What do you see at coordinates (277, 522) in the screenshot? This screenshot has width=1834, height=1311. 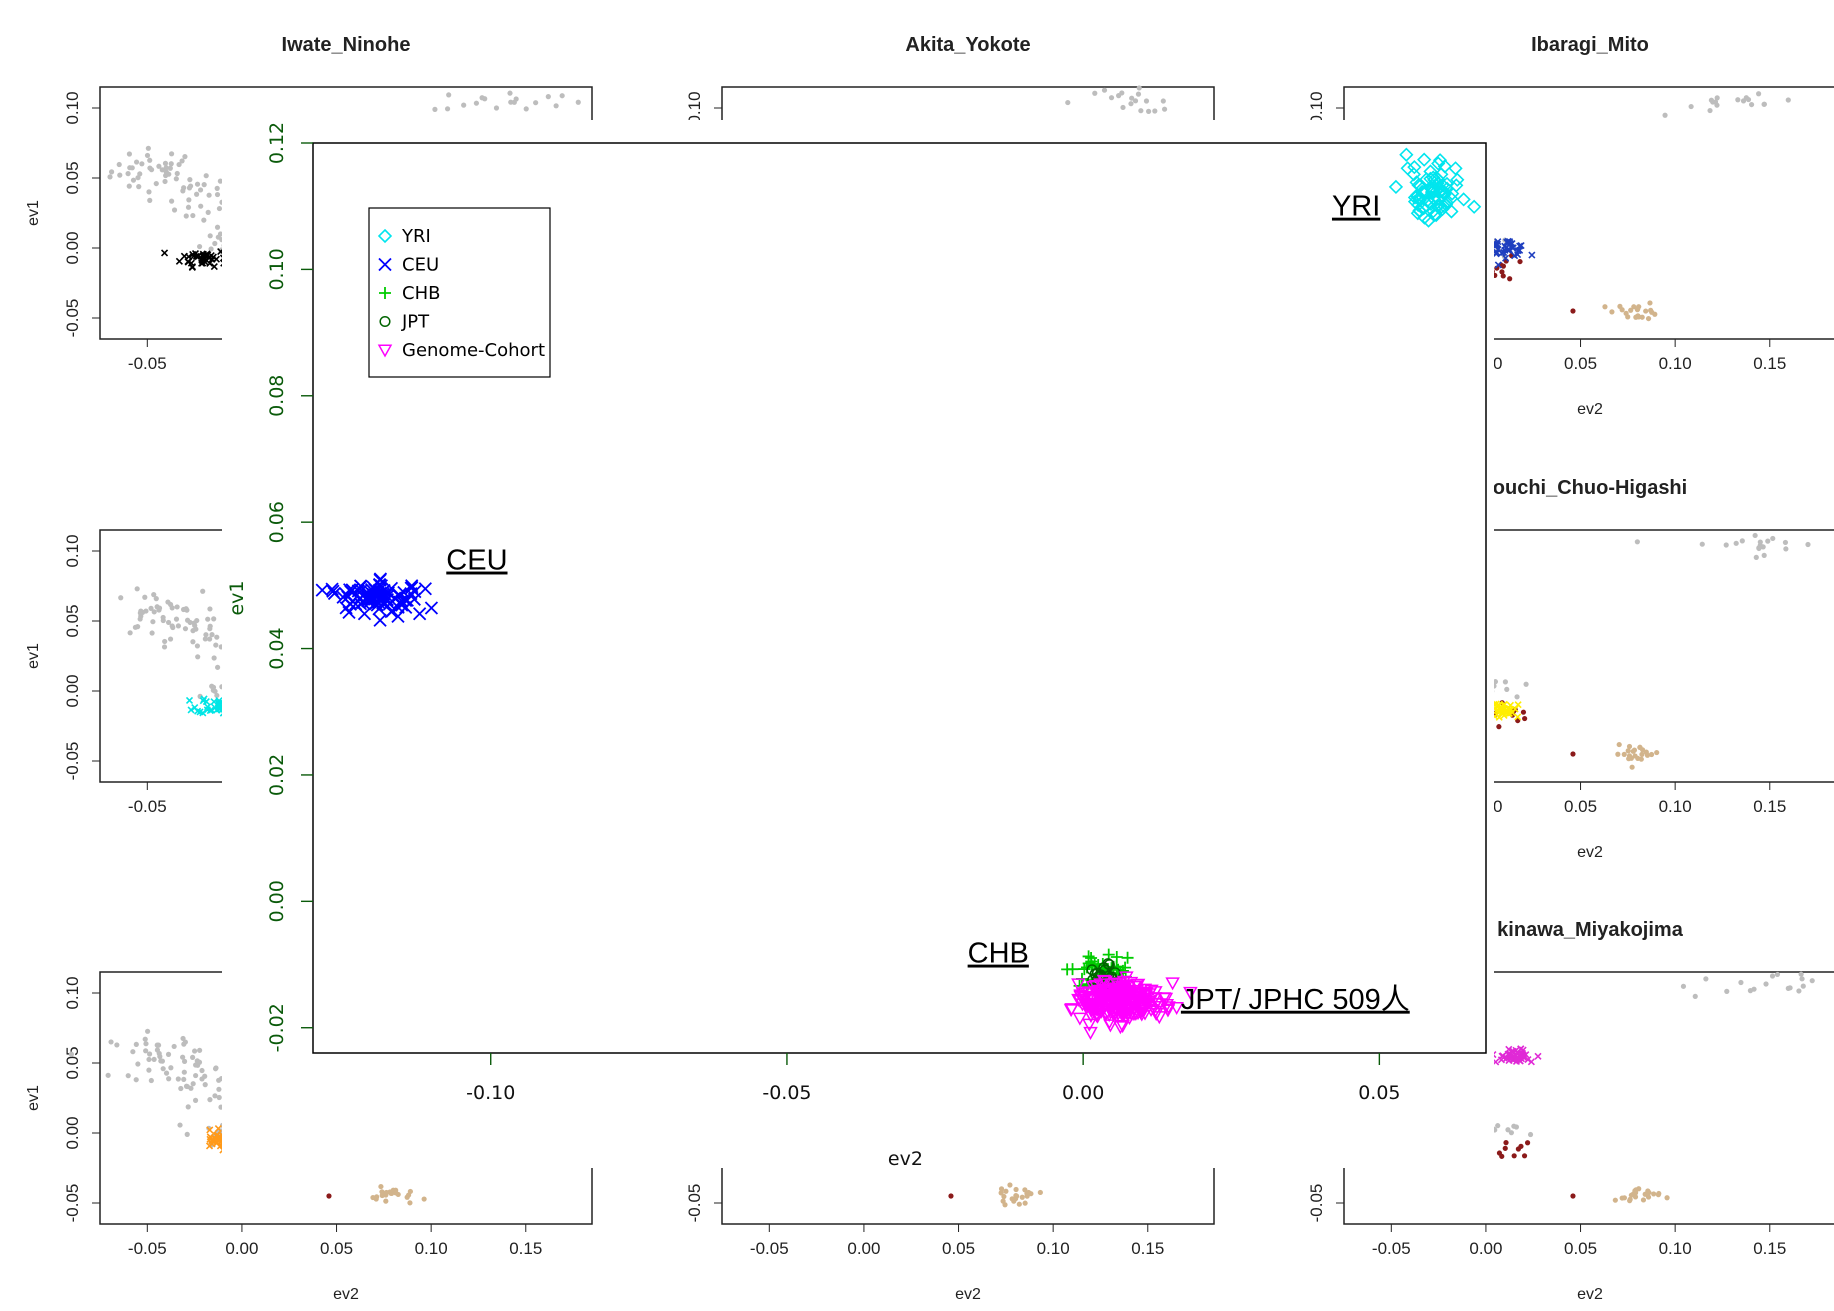 I see `main-y-tick-label: 0.06` at bounding box center [277, 522].